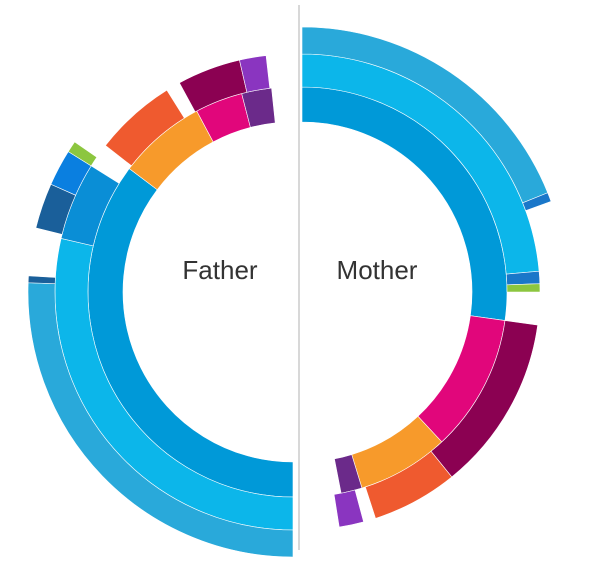 This screenshot has height=578, width=596. What do you see at coordinates (219, 270) in the screenshot?
I see `half-label: Father` at bounding box center [219, 270].